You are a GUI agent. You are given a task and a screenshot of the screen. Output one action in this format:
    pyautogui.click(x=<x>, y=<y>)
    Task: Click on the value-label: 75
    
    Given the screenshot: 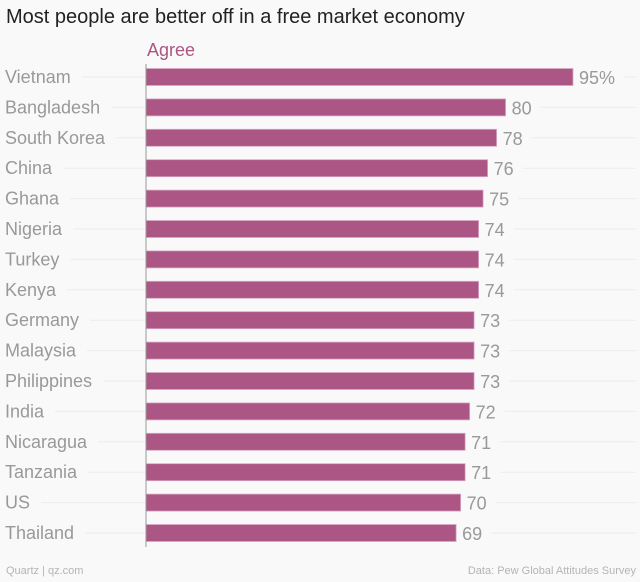 What is the action you would take?
    pyautogui.click(x=499, y=200)
    